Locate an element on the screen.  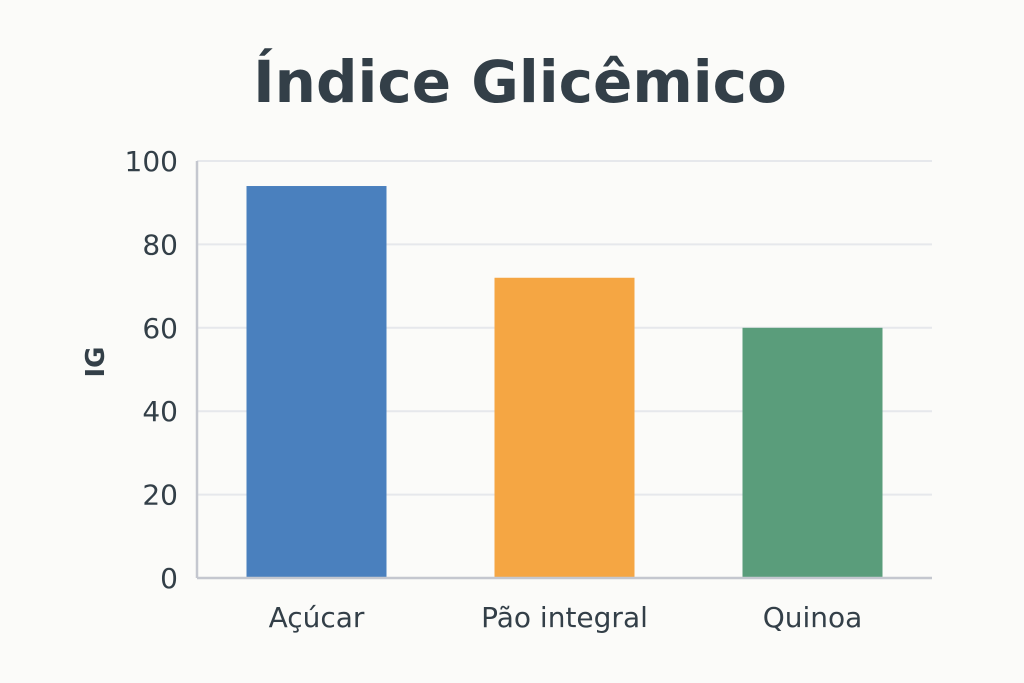
y-tick-label: 60 is located at coordinates (160, 328).